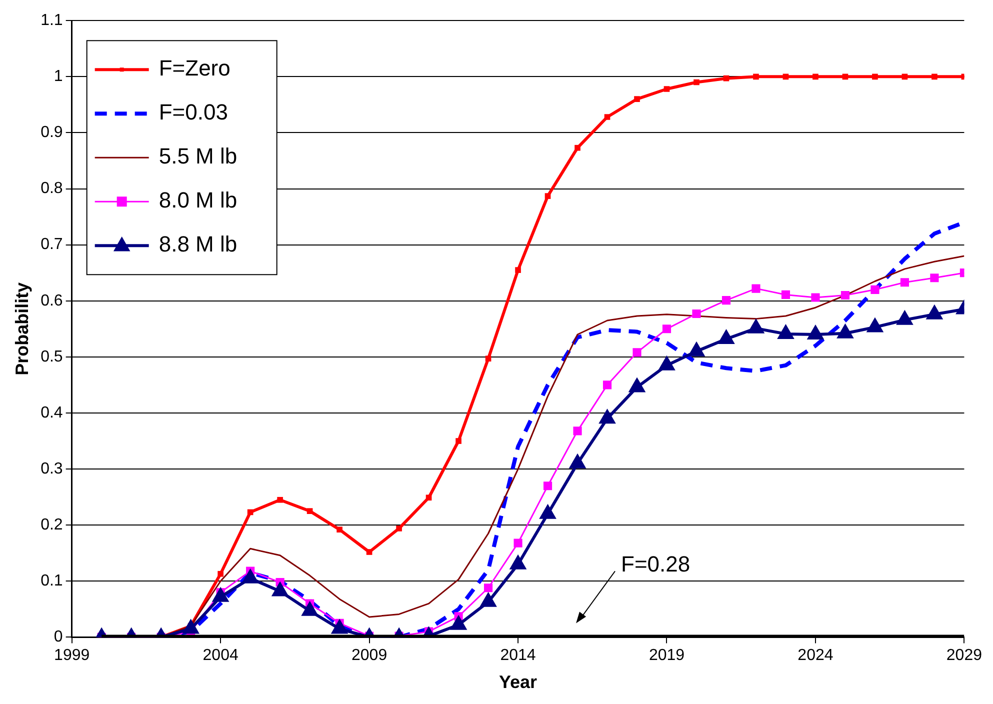 This screenshot has width=993, height=704. What do you see at coordinates (51, 21) in the screenshot?
I see `y-tick-label: 1.1` at bounding box center [51, 21].